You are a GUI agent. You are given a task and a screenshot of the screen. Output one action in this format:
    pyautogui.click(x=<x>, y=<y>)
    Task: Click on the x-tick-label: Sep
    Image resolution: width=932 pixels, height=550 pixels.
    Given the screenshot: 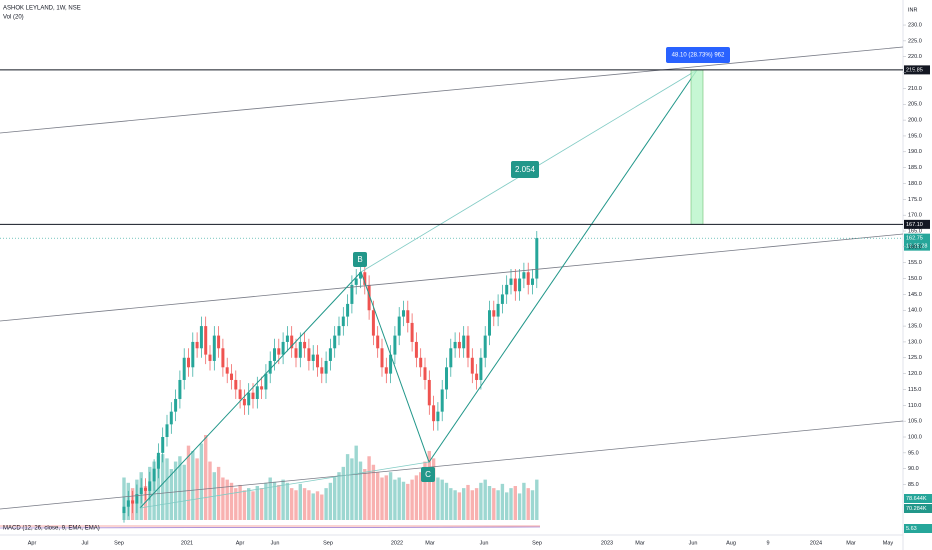 What is the action you would take?
    pyautogui.click(x=328, y=543)
    